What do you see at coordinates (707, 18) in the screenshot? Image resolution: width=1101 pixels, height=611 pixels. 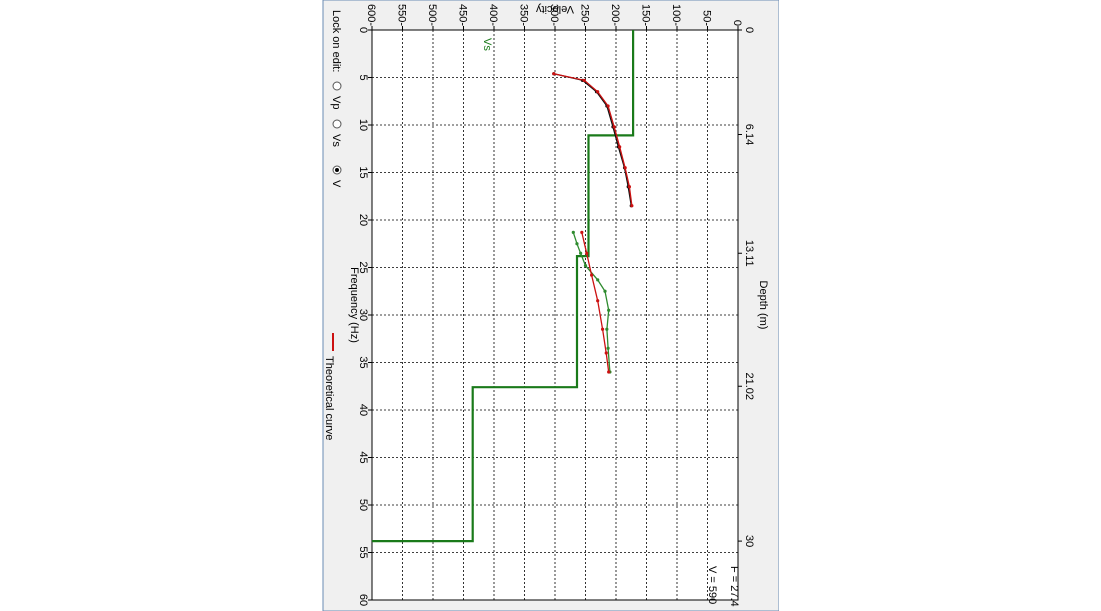 I see `velocity-tick-label-50: 50-` at bounding box center [707, 18].